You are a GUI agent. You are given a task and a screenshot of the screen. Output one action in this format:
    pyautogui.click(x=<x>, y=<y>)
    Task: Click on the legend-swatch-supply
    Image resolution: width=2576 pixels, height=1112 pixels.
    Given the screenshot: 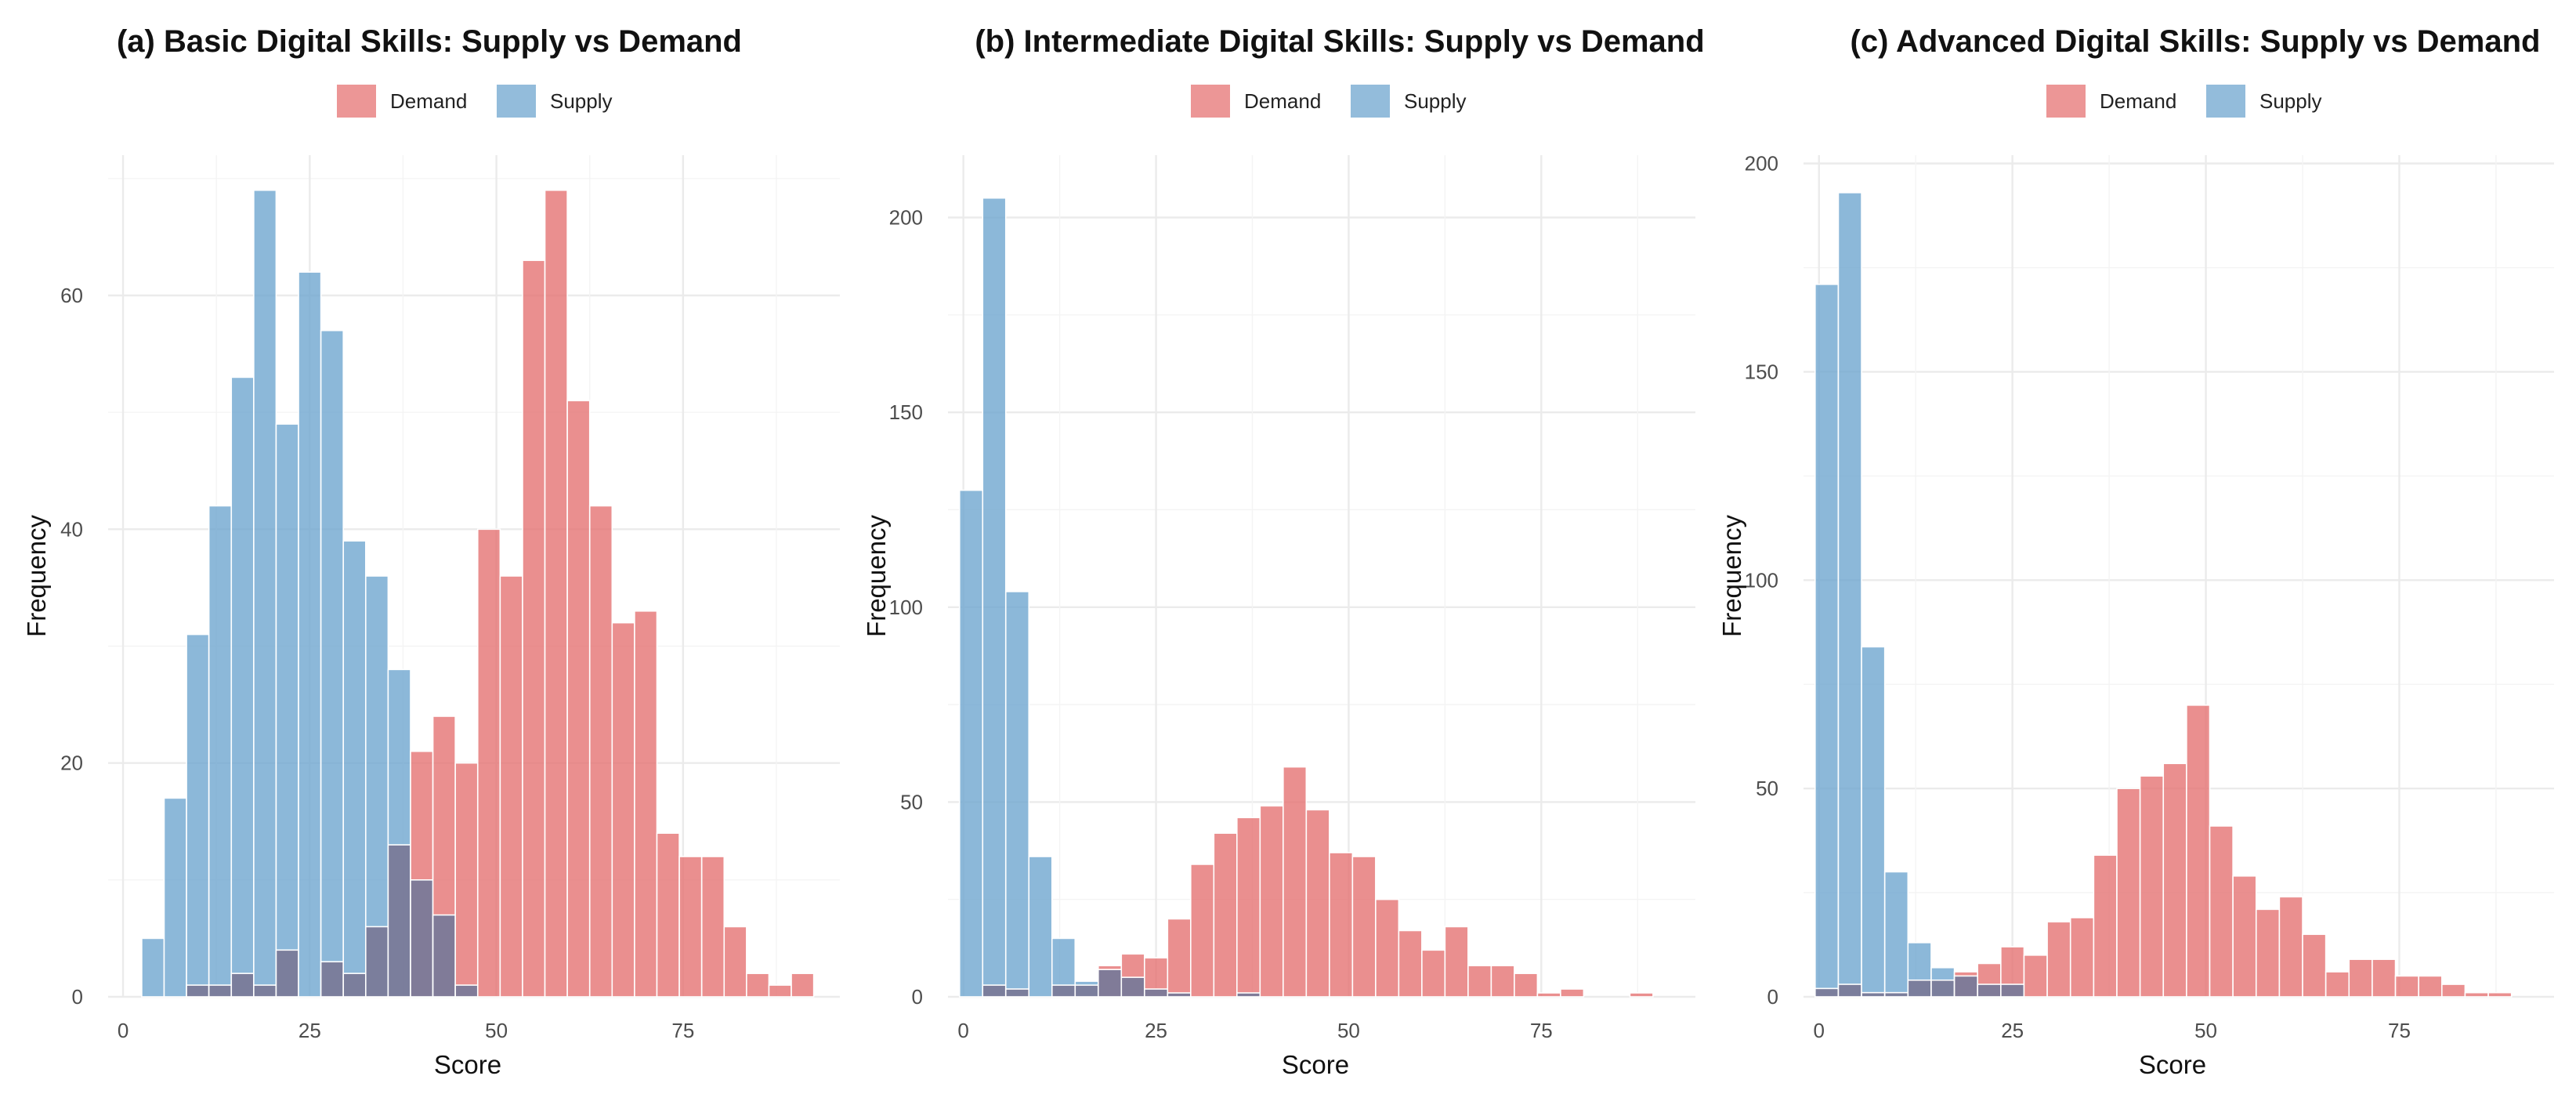 What is the action you would take?
    pyautogui.click(x=2226, y=101)
    